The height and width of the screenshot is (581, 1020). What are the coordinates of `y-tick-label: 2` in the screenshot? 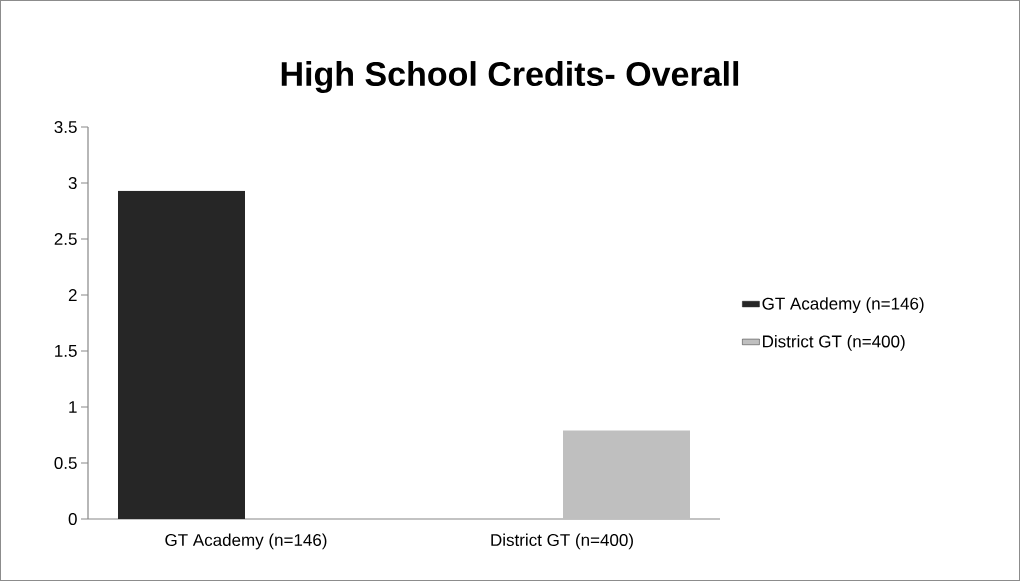 It's located at (72, 295).